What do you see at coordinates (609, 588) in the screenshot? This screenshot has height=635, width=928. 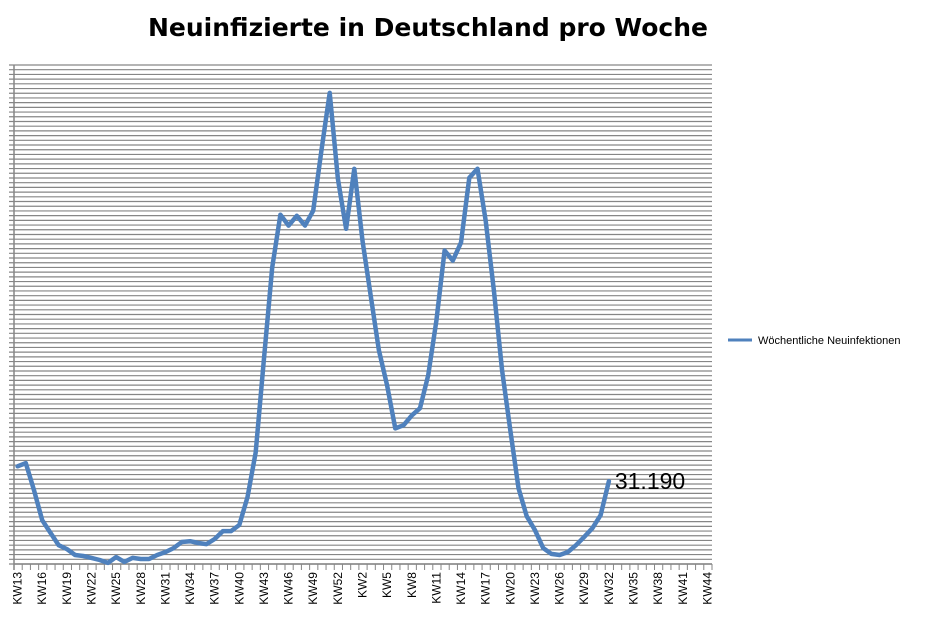 I see `x-tick-label: KW32` at bounding box center [609, 588].